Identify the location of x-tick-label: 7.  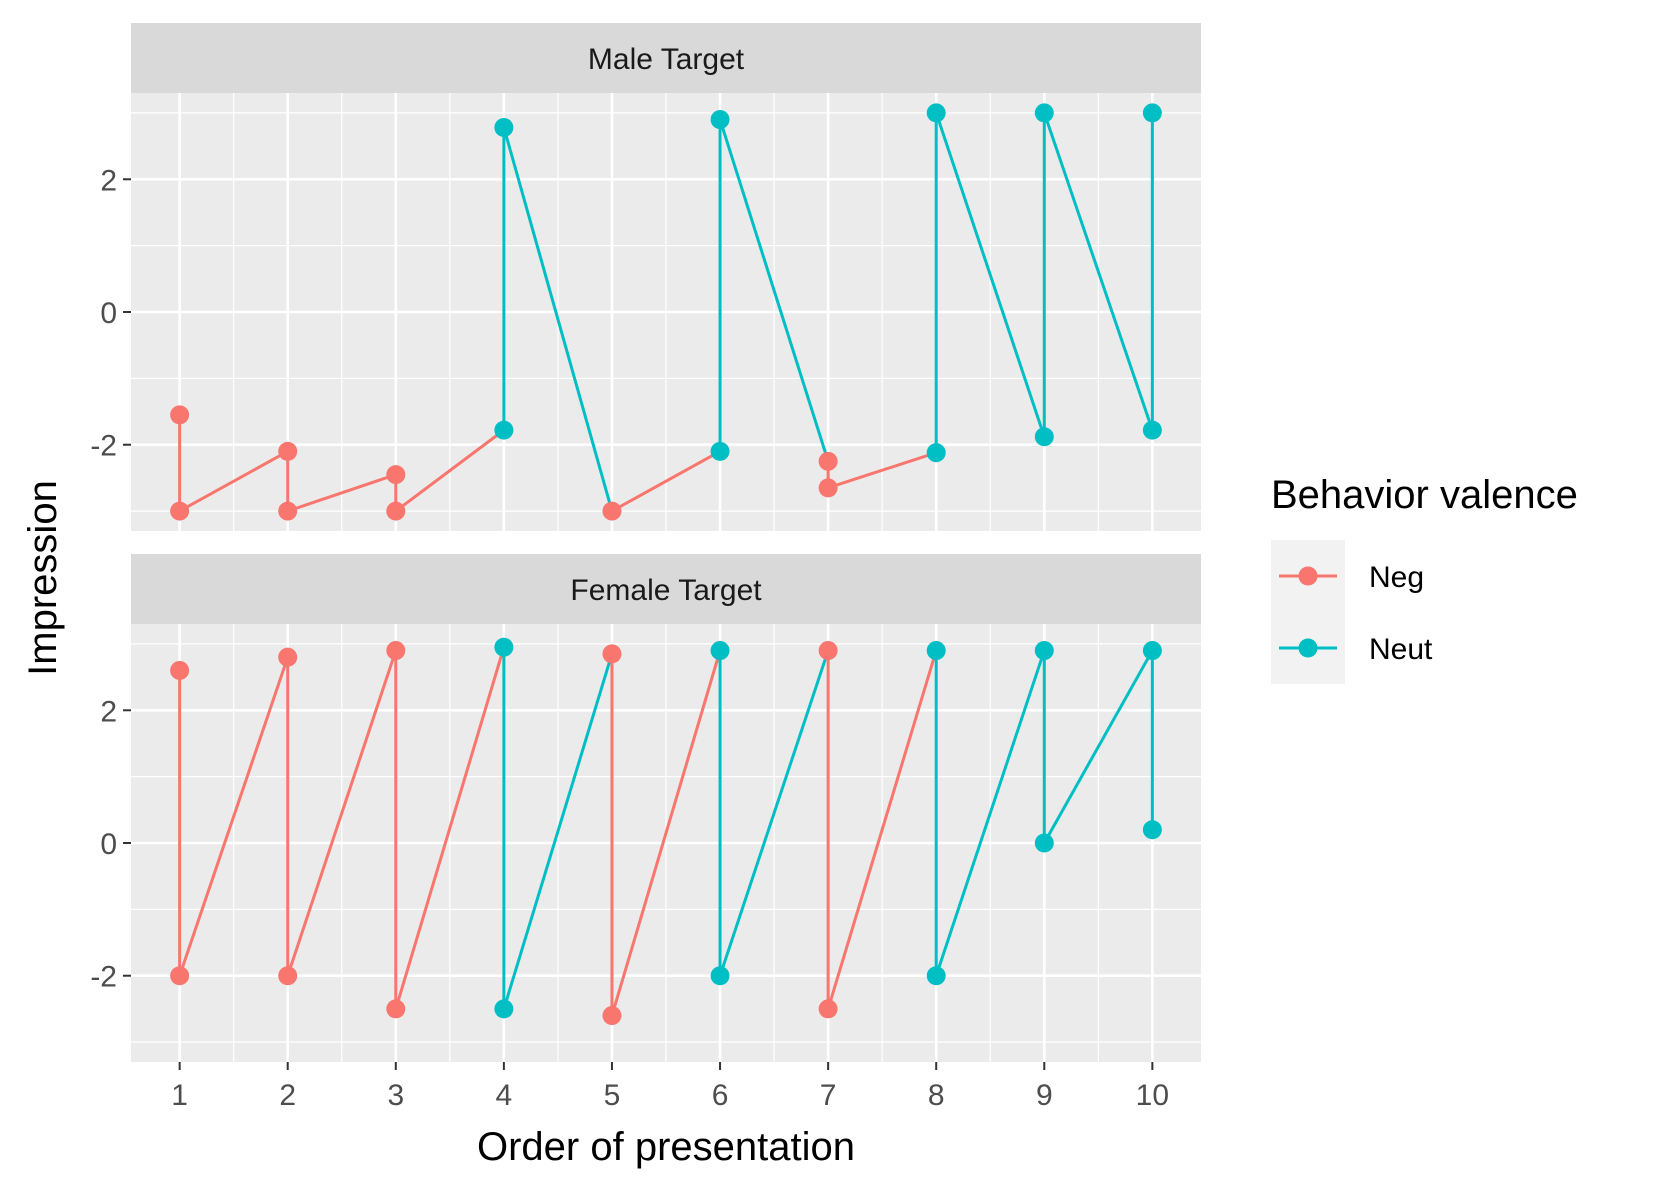
(828, 1095).